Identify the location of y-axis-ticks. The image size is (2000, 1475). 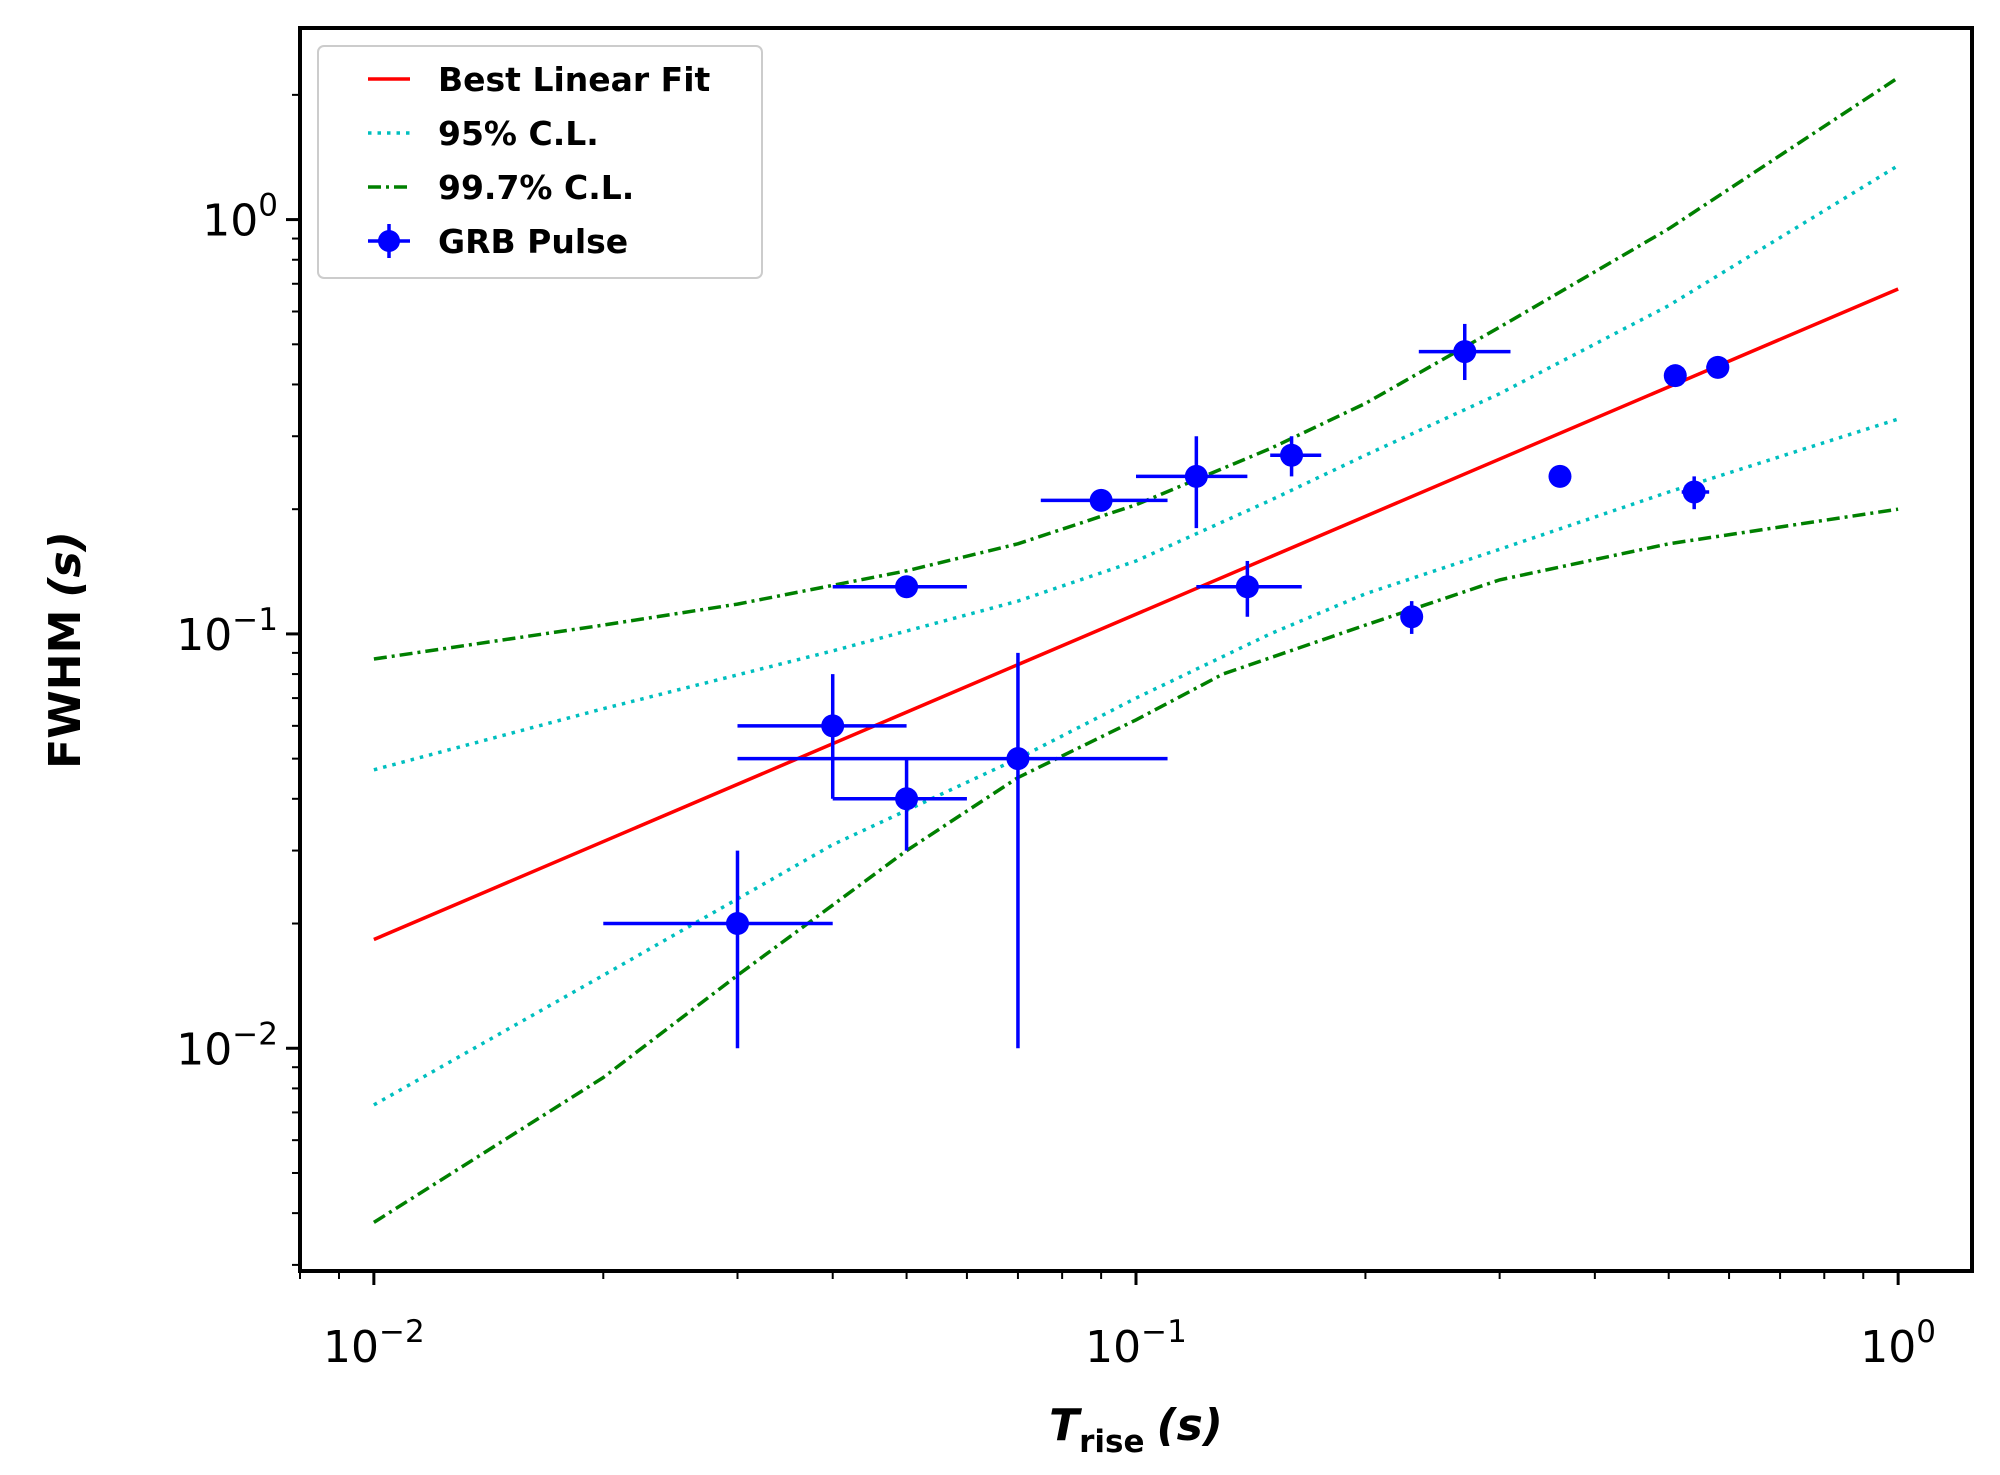
(293, 679).